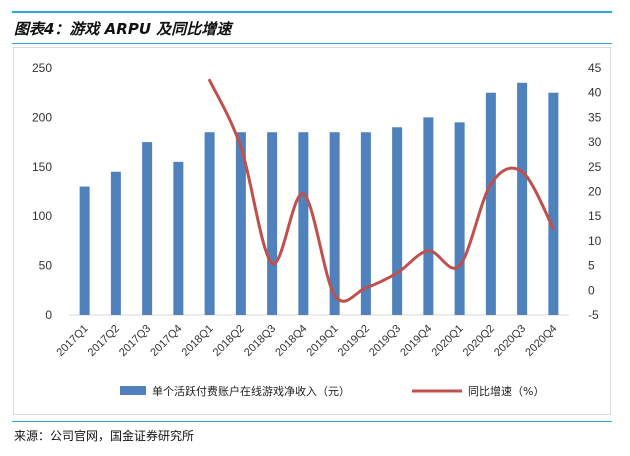 Image resolution: width=630 pixels, height=456 pixels. What do you see at coordinates (42, 216) in the screenshot?
I see `left-tick-label: 100` at bounding box center [42, 216].